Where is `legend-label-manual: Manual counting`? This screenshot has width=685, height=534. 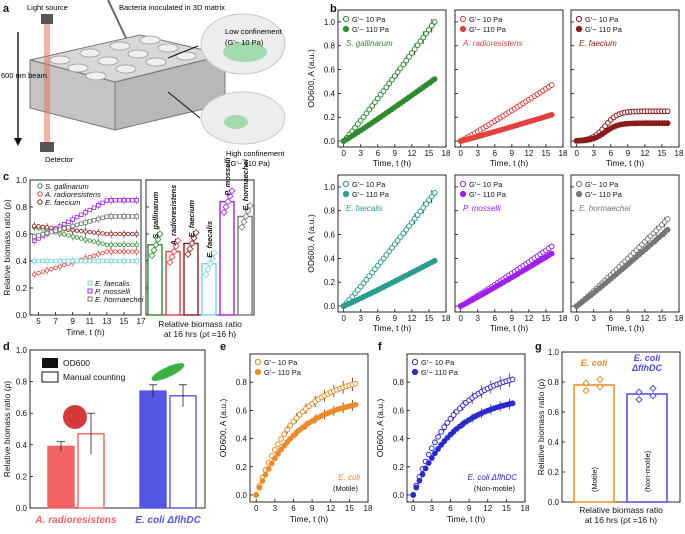 legend-label-manual: Manual counting is located at coordinates (94, 377).